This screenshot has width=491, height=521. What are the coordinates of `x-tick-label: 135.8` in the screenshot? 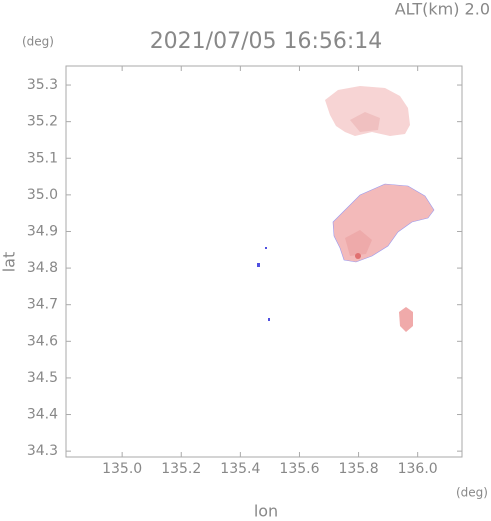 It's located at (359, 469).